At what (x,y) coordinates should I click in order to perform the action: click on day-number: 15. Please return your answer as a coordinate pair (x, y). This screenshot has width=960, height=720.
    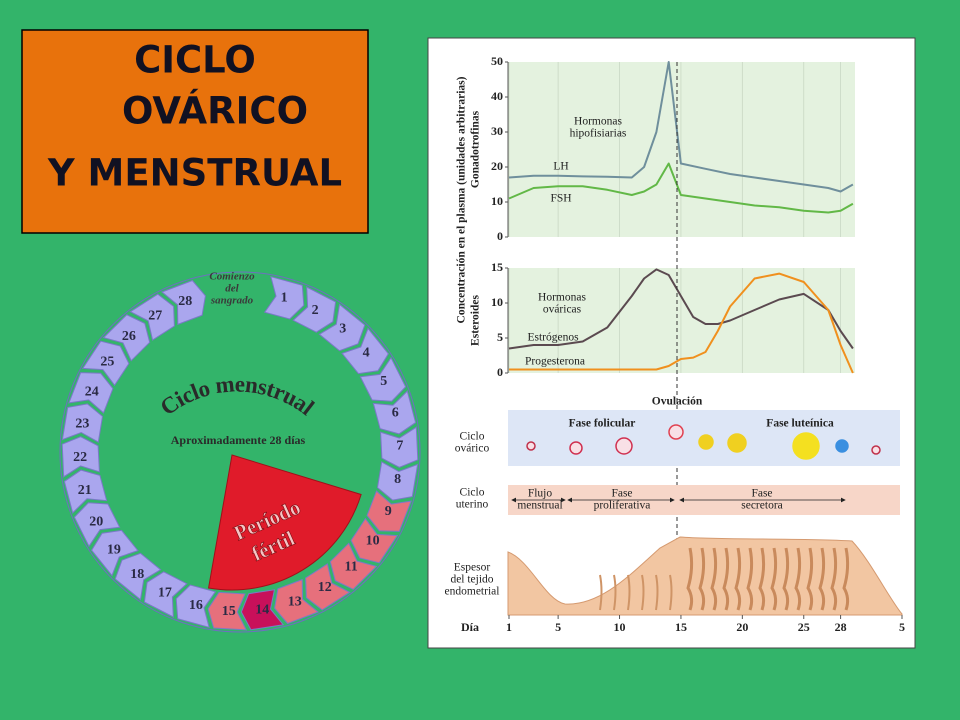
    Looking at the image, I should click on (229, 611).